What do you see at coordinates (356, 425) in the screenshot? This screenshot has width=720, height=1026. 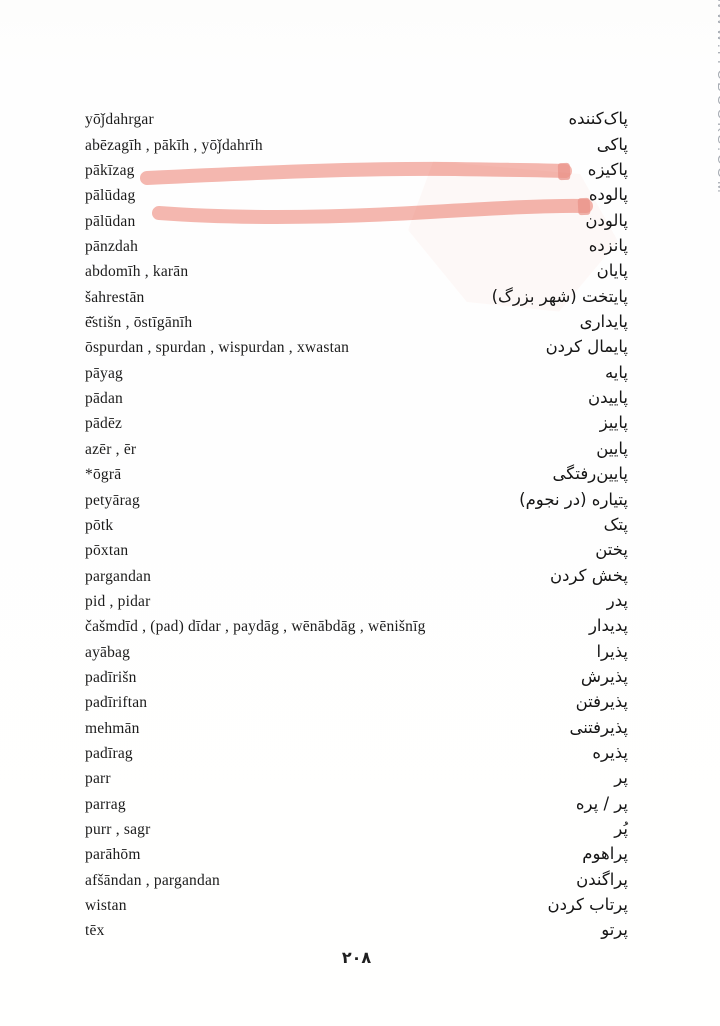 I see `dictionary-row: pādēz پاییز` at bounding box center [356, 425].